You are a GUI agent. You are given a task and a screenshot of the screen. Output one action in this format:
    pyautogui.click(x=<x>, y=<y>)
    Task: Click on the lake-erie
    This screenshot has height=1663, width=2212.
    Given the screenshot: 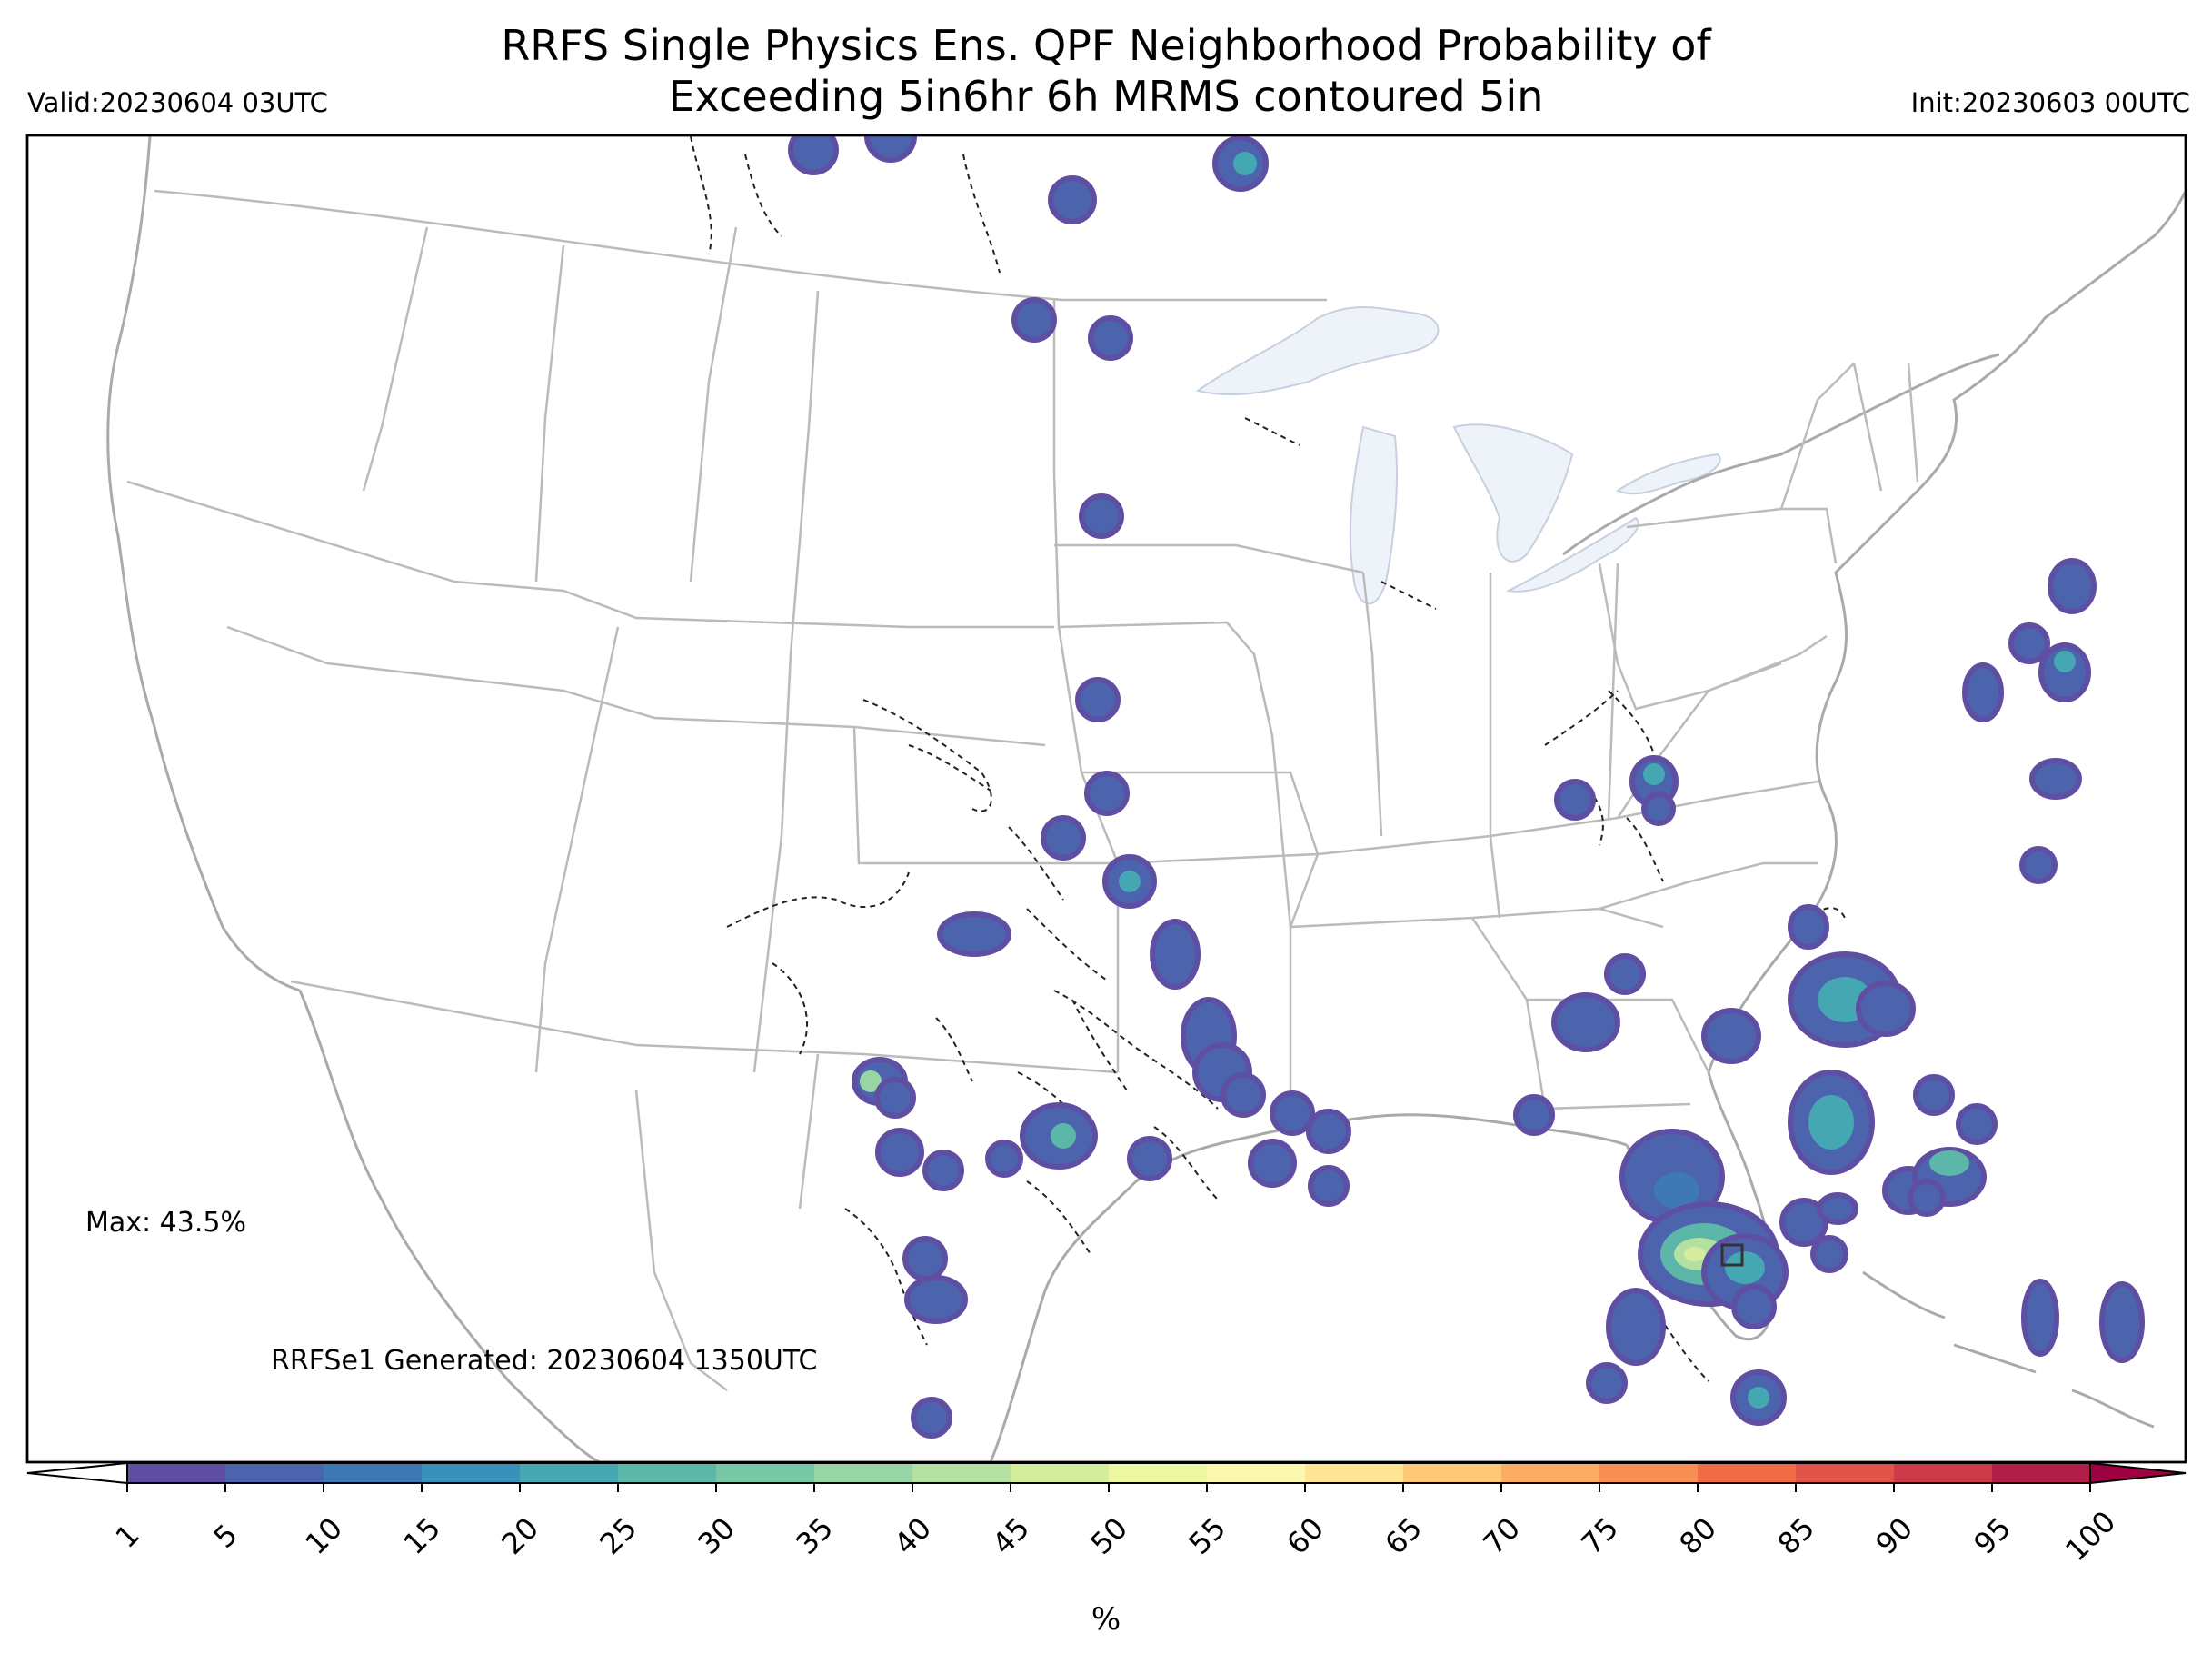 What is the action you would take?
    pyautogui.click(x=1572, y=554)
    